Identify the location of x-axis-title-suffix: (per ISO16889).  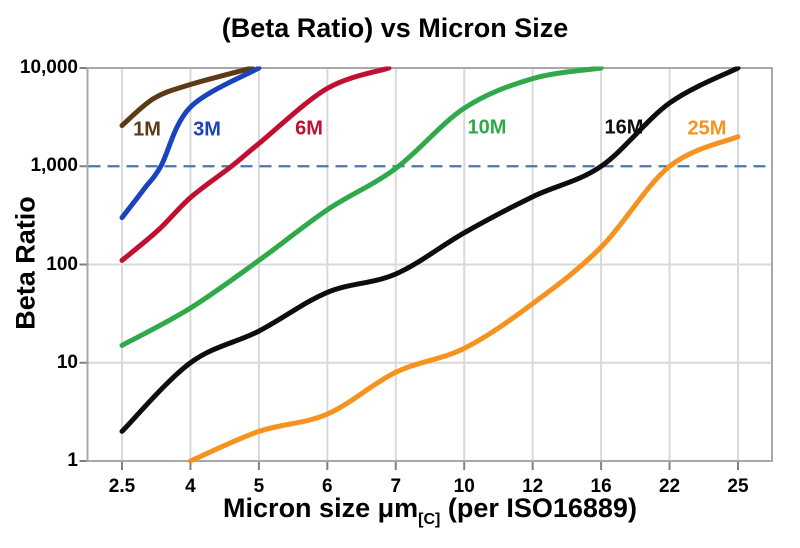
(538, 508).